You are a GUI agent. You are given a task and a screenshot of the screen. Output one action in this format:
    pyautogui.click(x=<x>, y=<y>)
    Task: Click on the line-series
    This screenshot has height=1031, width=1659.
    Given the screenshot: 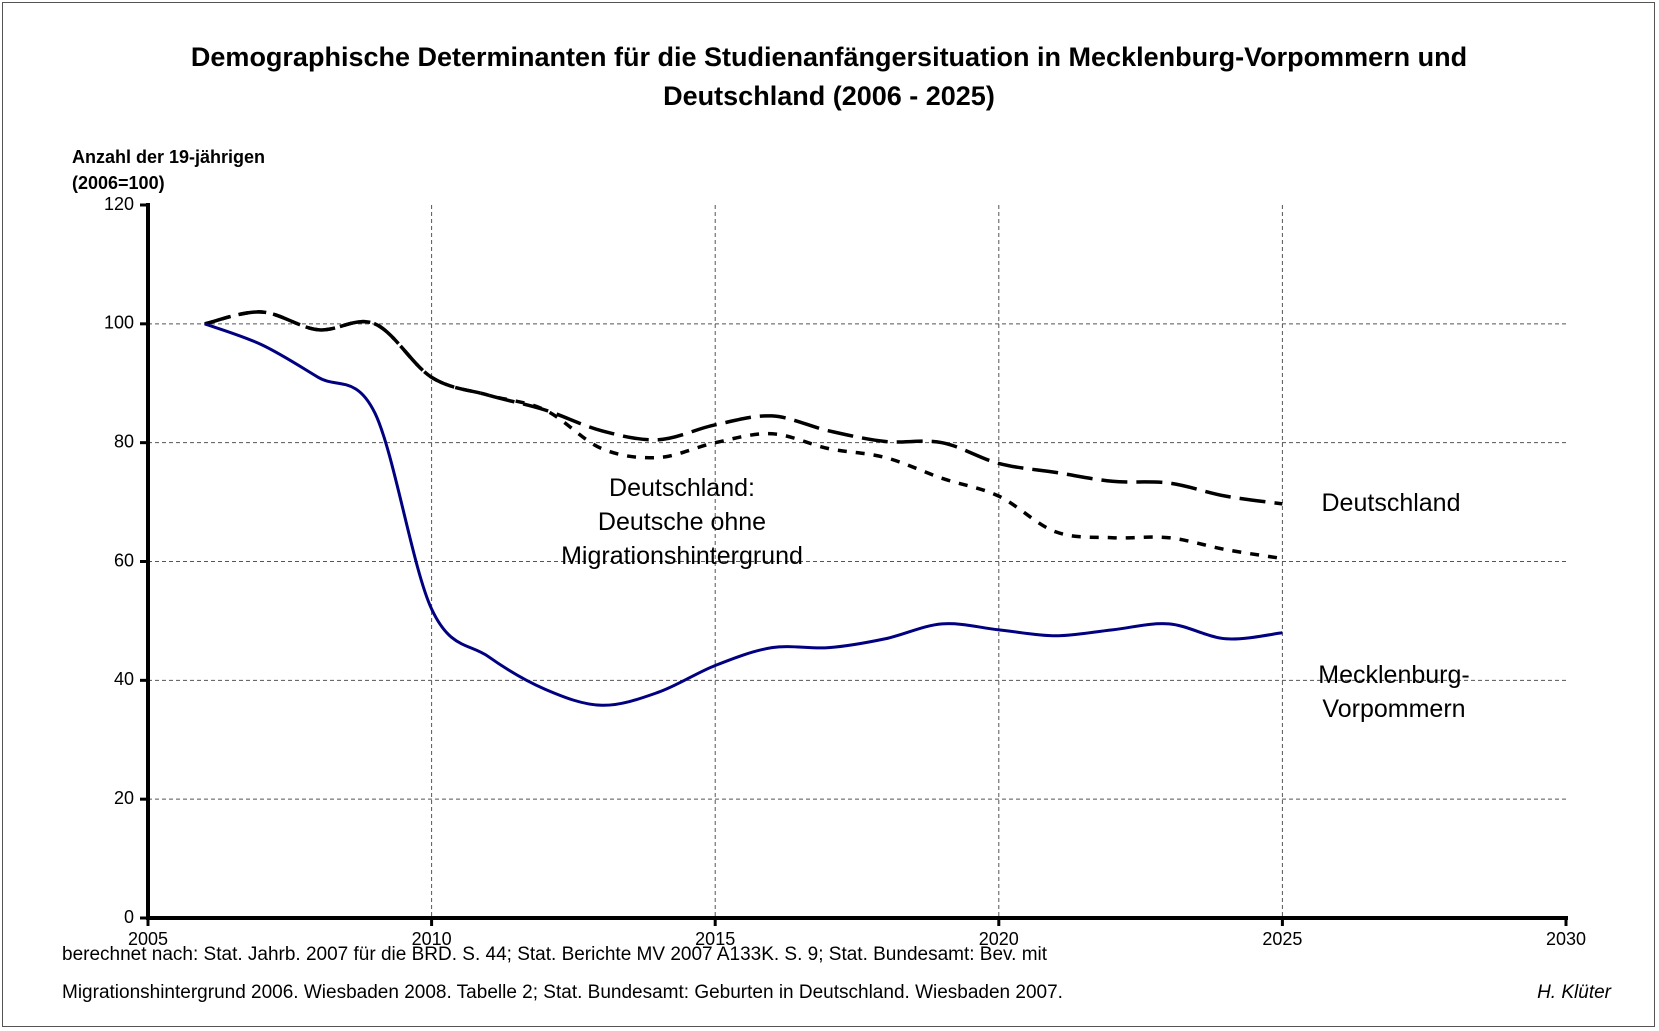 What is the action you would take?
    pyautogui.click(x=743, y=408)
    